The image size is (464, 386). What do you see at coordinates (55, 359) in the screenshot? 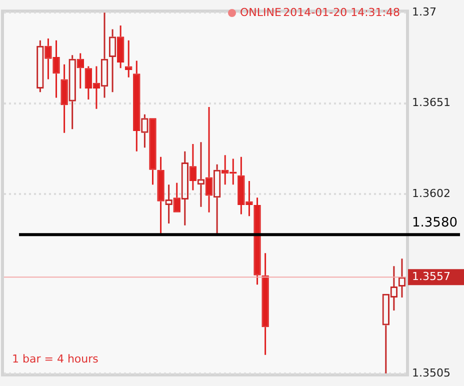
I see `annotation: 1 bar = 4 hours` at bounding box center [55, 359].